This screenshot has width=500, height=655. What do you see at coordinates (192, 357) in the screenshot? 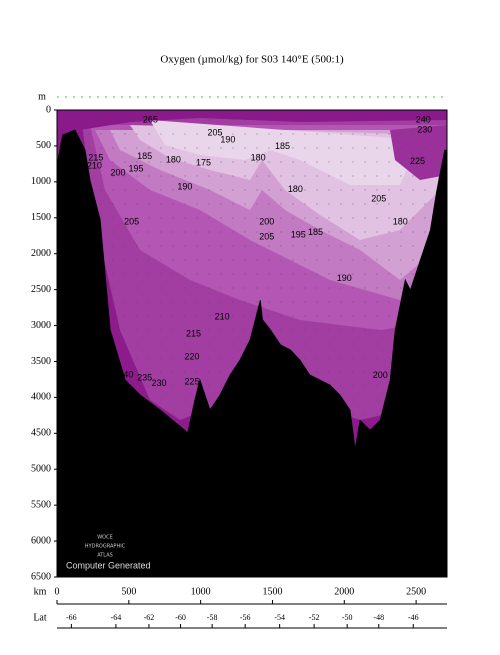
I see `contour-label: 220` at bounding box center [192, 357].